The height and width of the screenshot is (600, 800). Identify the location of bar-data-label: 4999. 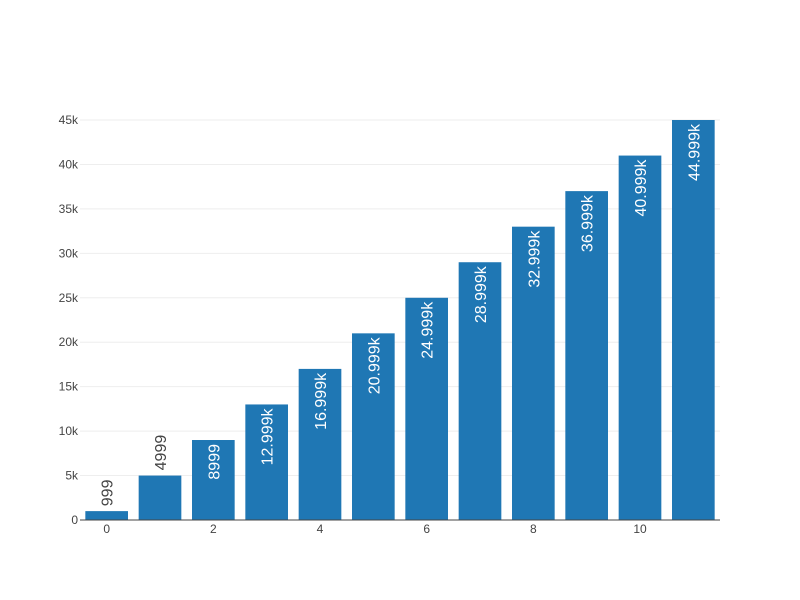
(161, 453).